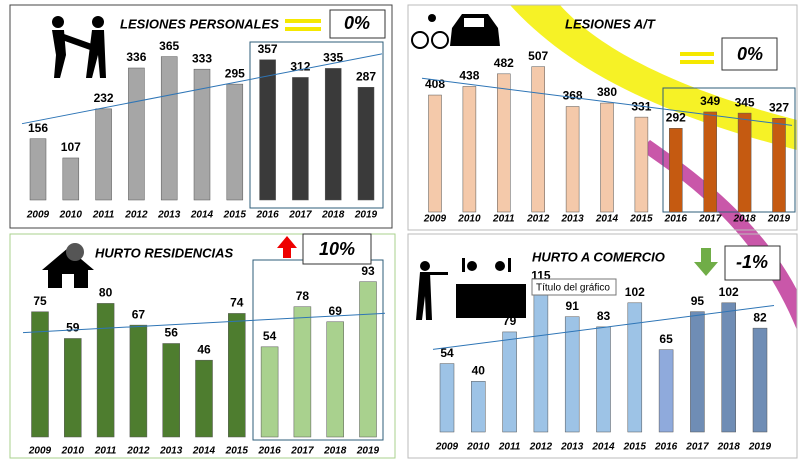 This screenshot has height=459, width=799. What do you see at coordinates (268, 49) in the screenshot?
I see `value-label: 357` at bounding box center [268, 49].